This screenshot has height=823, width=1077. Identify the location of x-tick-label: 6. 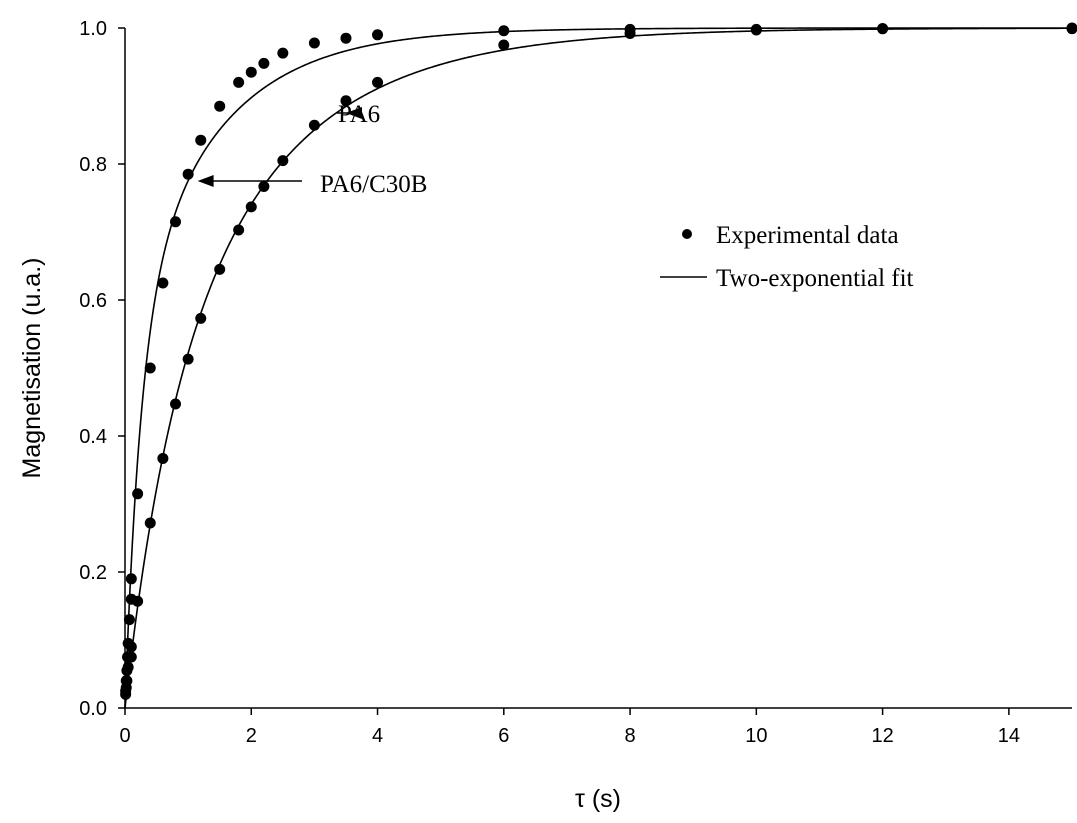
(503, 736).